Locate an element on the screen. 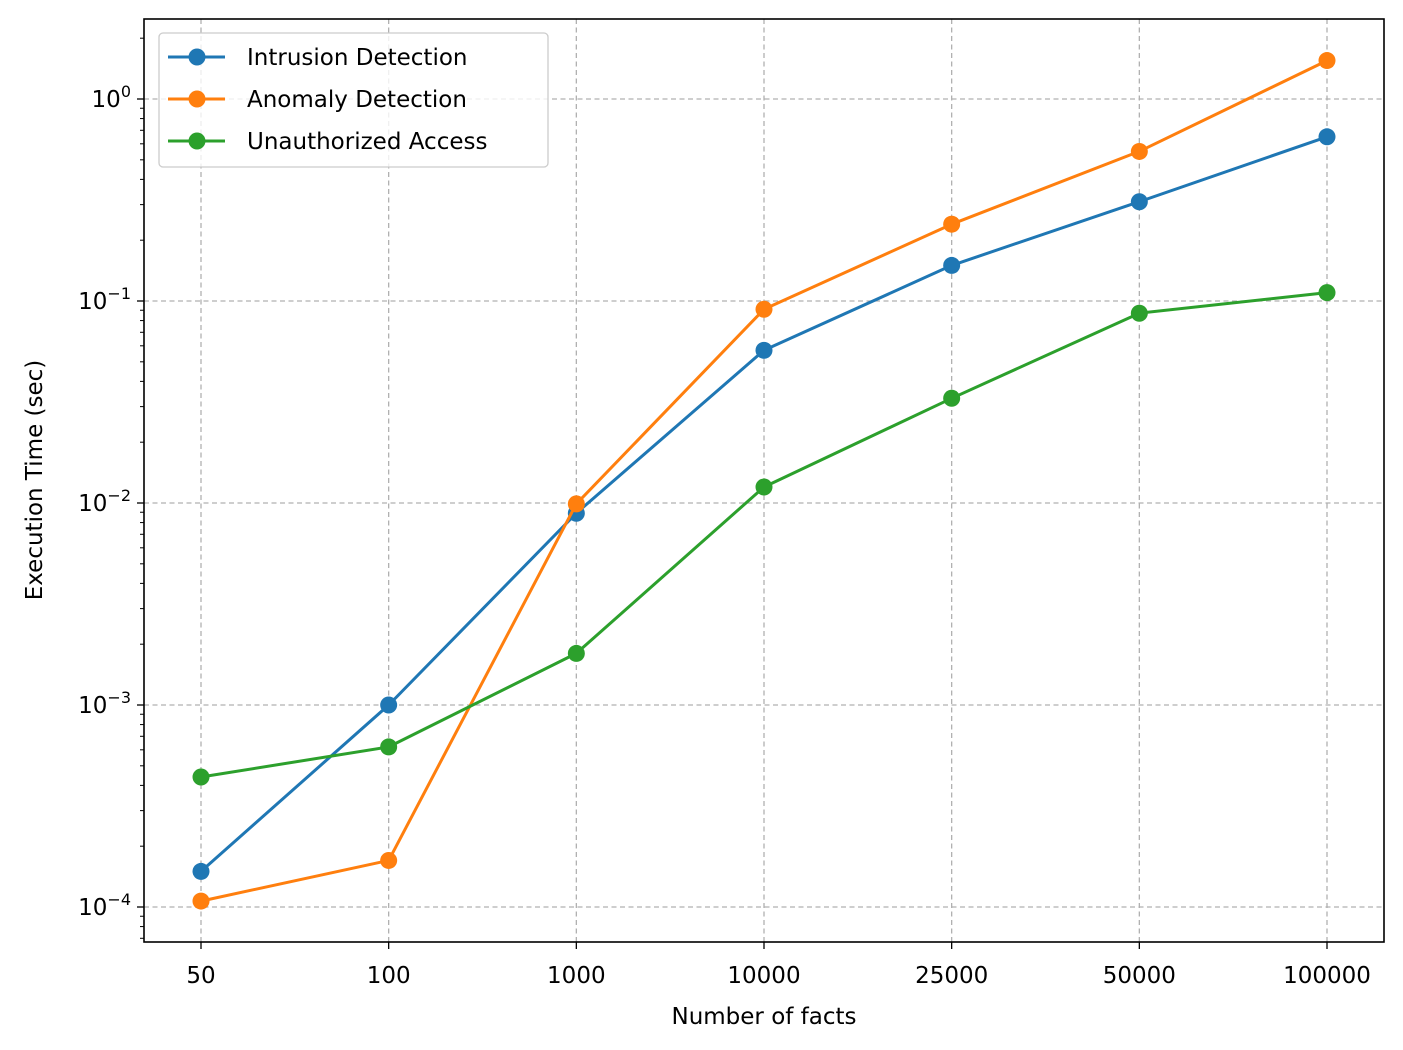 The height and width of the screenshot is (1050, 1403). x-tick-label: 50000 is located at coordinates (1139, 976).